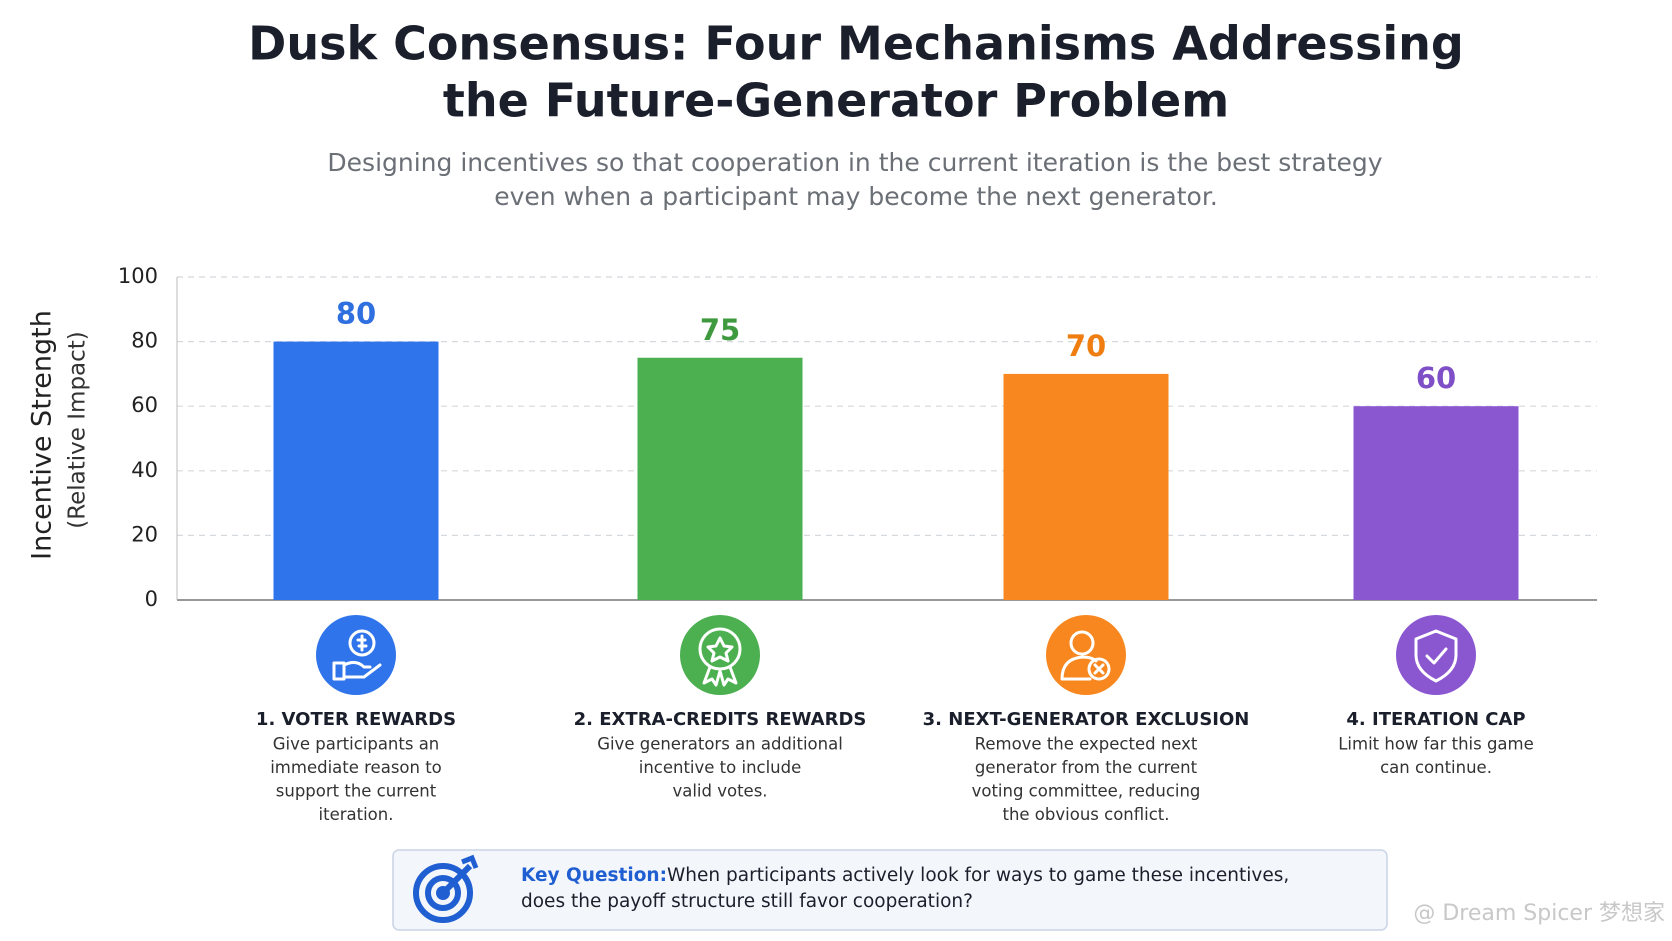 The height and width of the screenshot is (941, 1672). I want to click on mechanism-description: can continue., so click(1436, 767).